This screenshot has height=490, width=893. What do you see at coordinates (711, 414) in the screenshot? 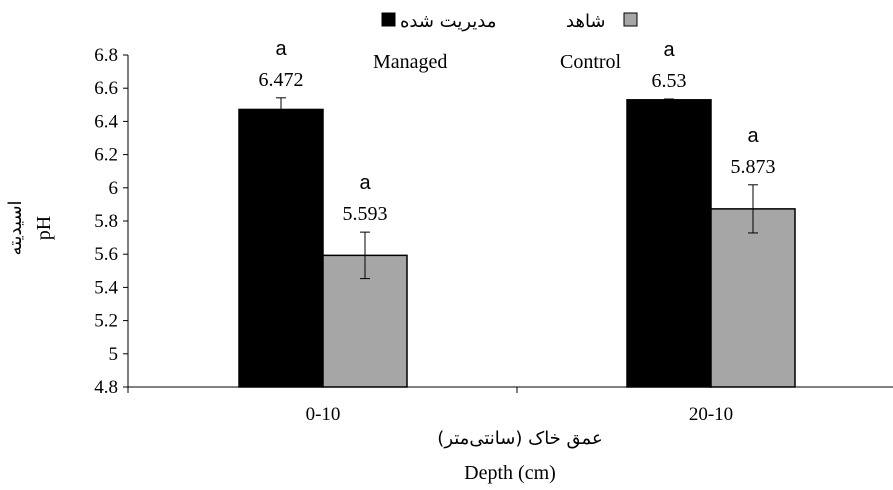
I see `x-tick-label: 20-10` at bounding box center [711, 414].